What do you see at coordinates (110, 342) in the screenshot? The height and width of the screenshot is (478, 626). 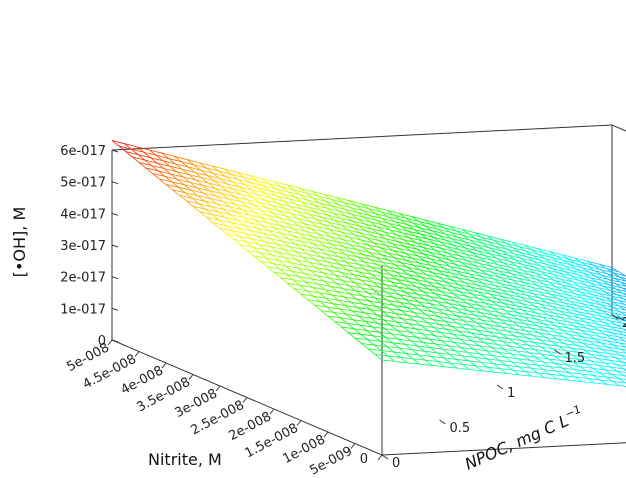 I see `nitrite-tick-mark` at bounding box center [110, 342].